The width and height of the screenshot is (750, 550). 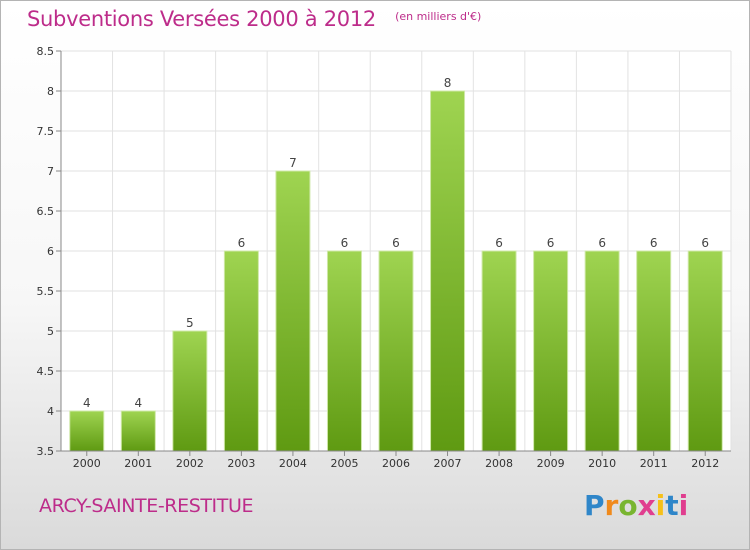 I want to click on y-tick-label: 8, so click(x=50, y=91).